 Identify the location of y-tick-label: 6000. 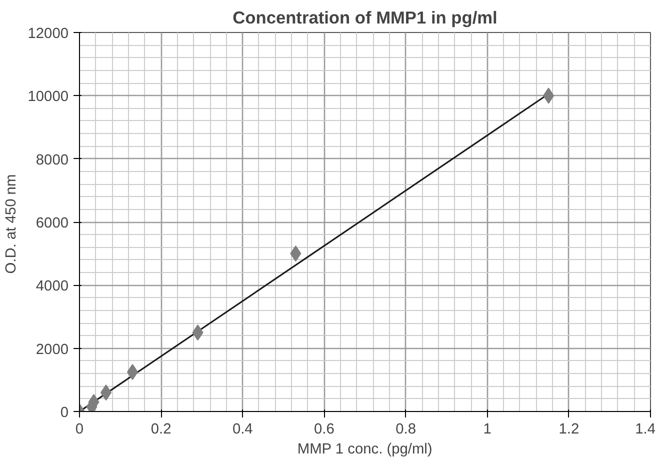
(52, 224).